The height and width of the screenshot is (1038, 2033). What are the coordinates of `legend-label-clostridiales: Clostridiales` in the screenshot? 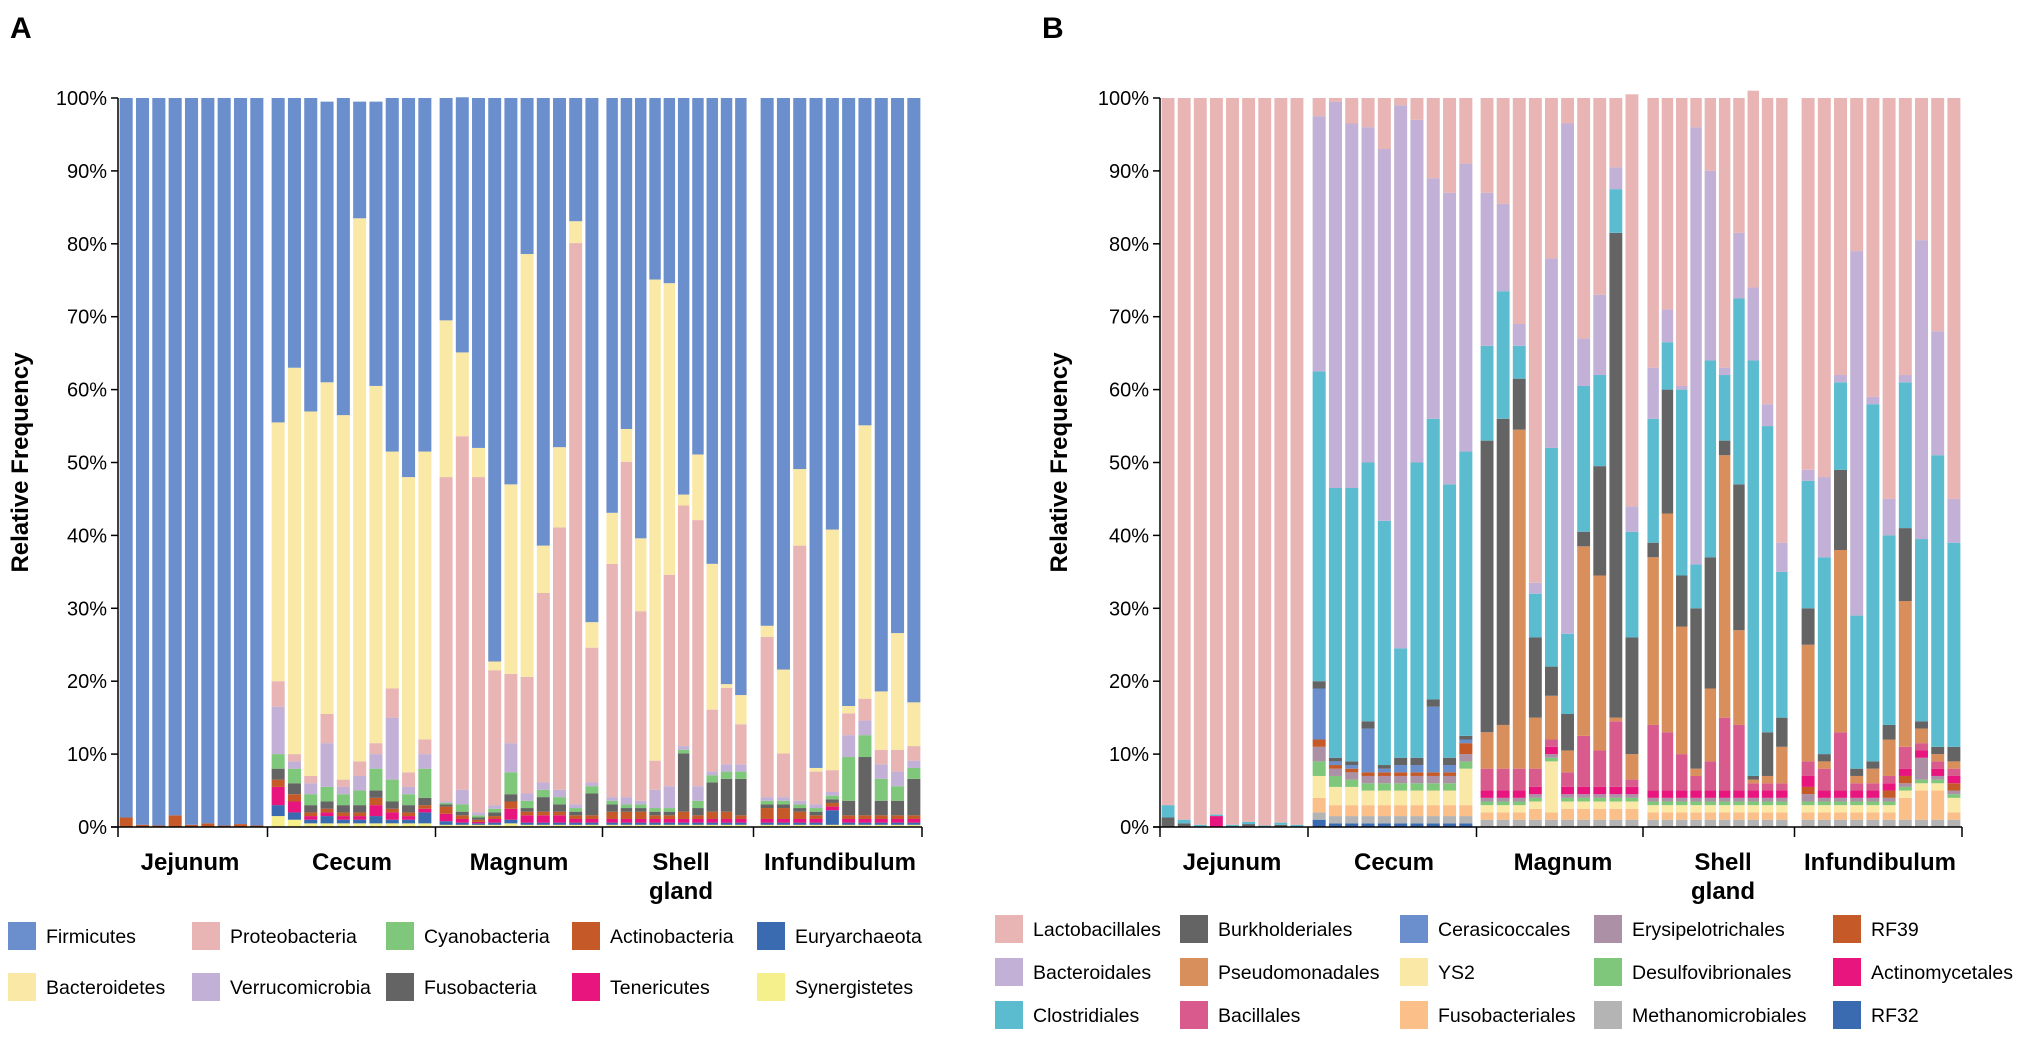 It's located at (1086, 1016).